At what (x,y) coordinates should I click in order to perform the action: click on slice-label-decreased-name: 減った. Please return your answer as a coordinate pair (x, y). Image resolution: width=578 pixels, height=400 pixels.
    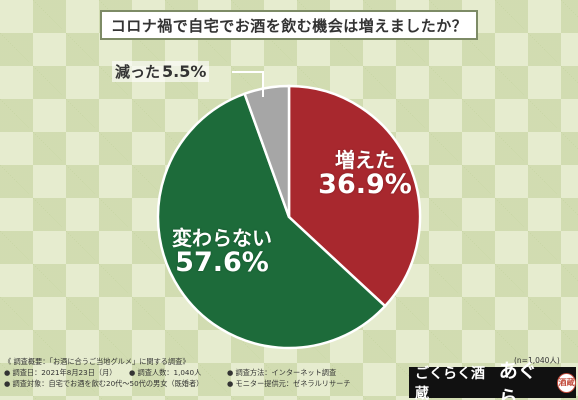
    Looking at the image, I should click on (138, 72).